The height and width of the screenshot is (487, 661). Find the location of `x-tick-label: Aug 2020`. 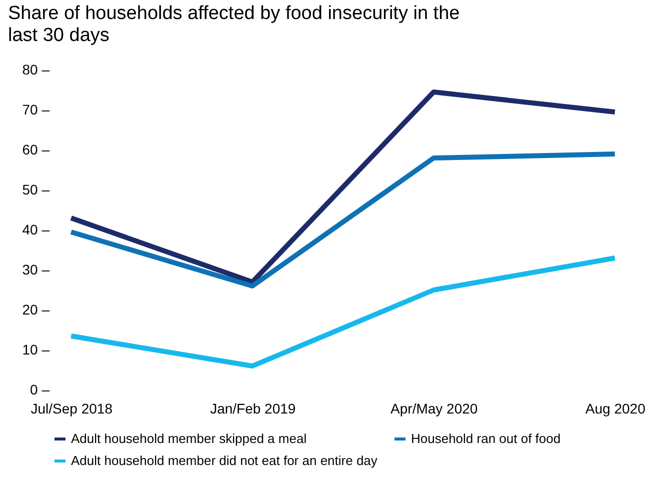

x-tick-label: Aug 2020 is located at coordinates (615, 408).